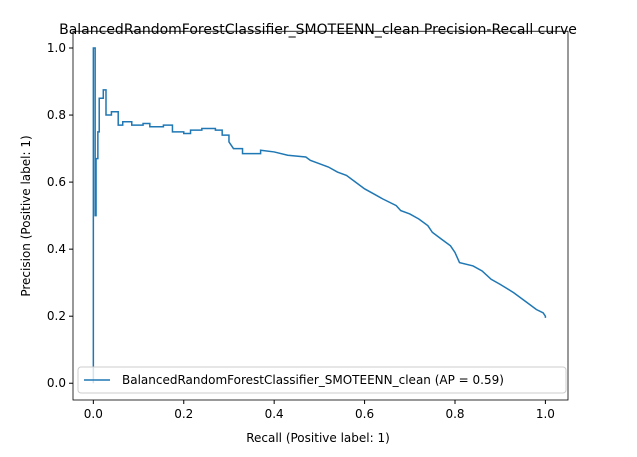 This screenshot has width=637, height=457. What do you see at coordinates (56, 383) in the screenshot?
I see `y-tick-label: 0.0` at bounding box center [56, 383].